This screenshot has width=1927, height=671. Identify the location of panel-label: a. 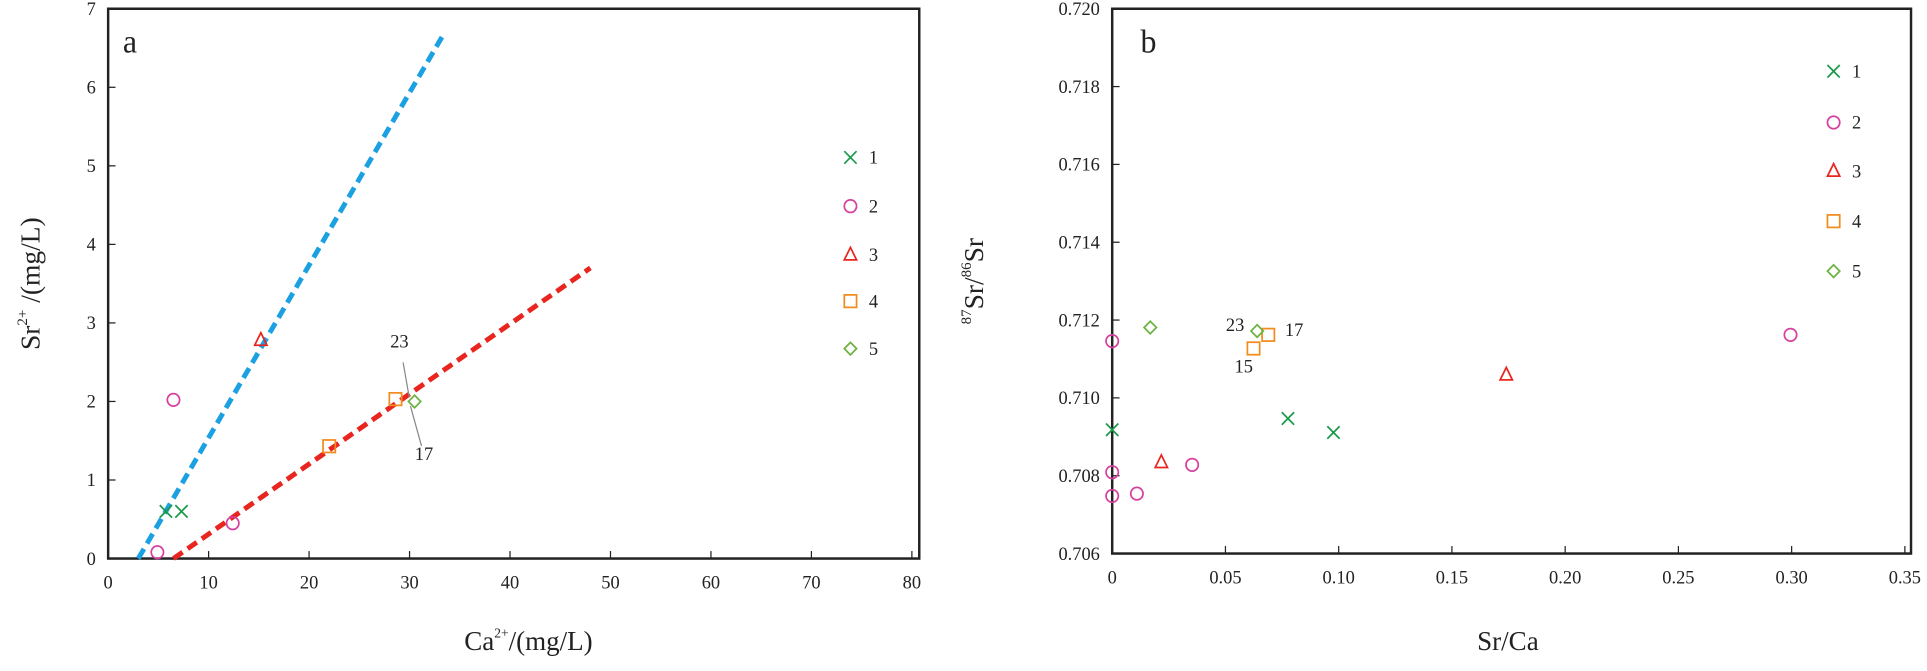
(130, 41).